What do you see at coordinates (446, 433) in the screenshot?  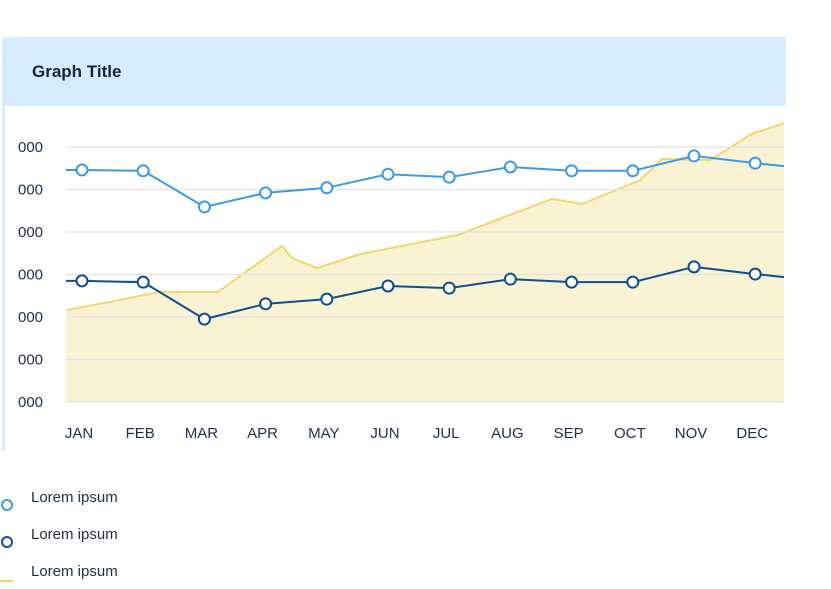 I see `x-tick-label: JUL` at bounding box center [446, 433].